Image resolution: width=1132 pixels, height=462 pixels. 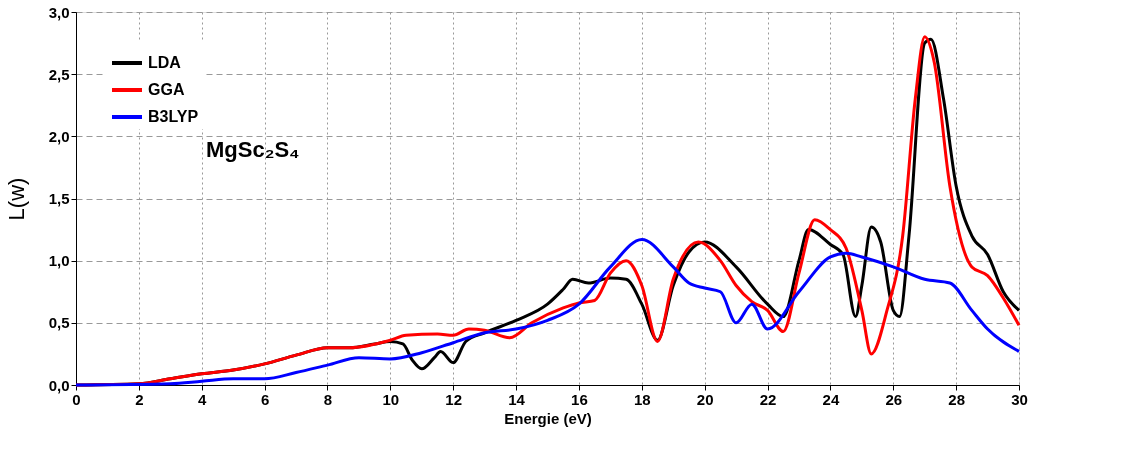 What do you see at coordinates (517, 399) in the screenshot?
I see `x-tick-label: 14` at bounding box center [517, 399].